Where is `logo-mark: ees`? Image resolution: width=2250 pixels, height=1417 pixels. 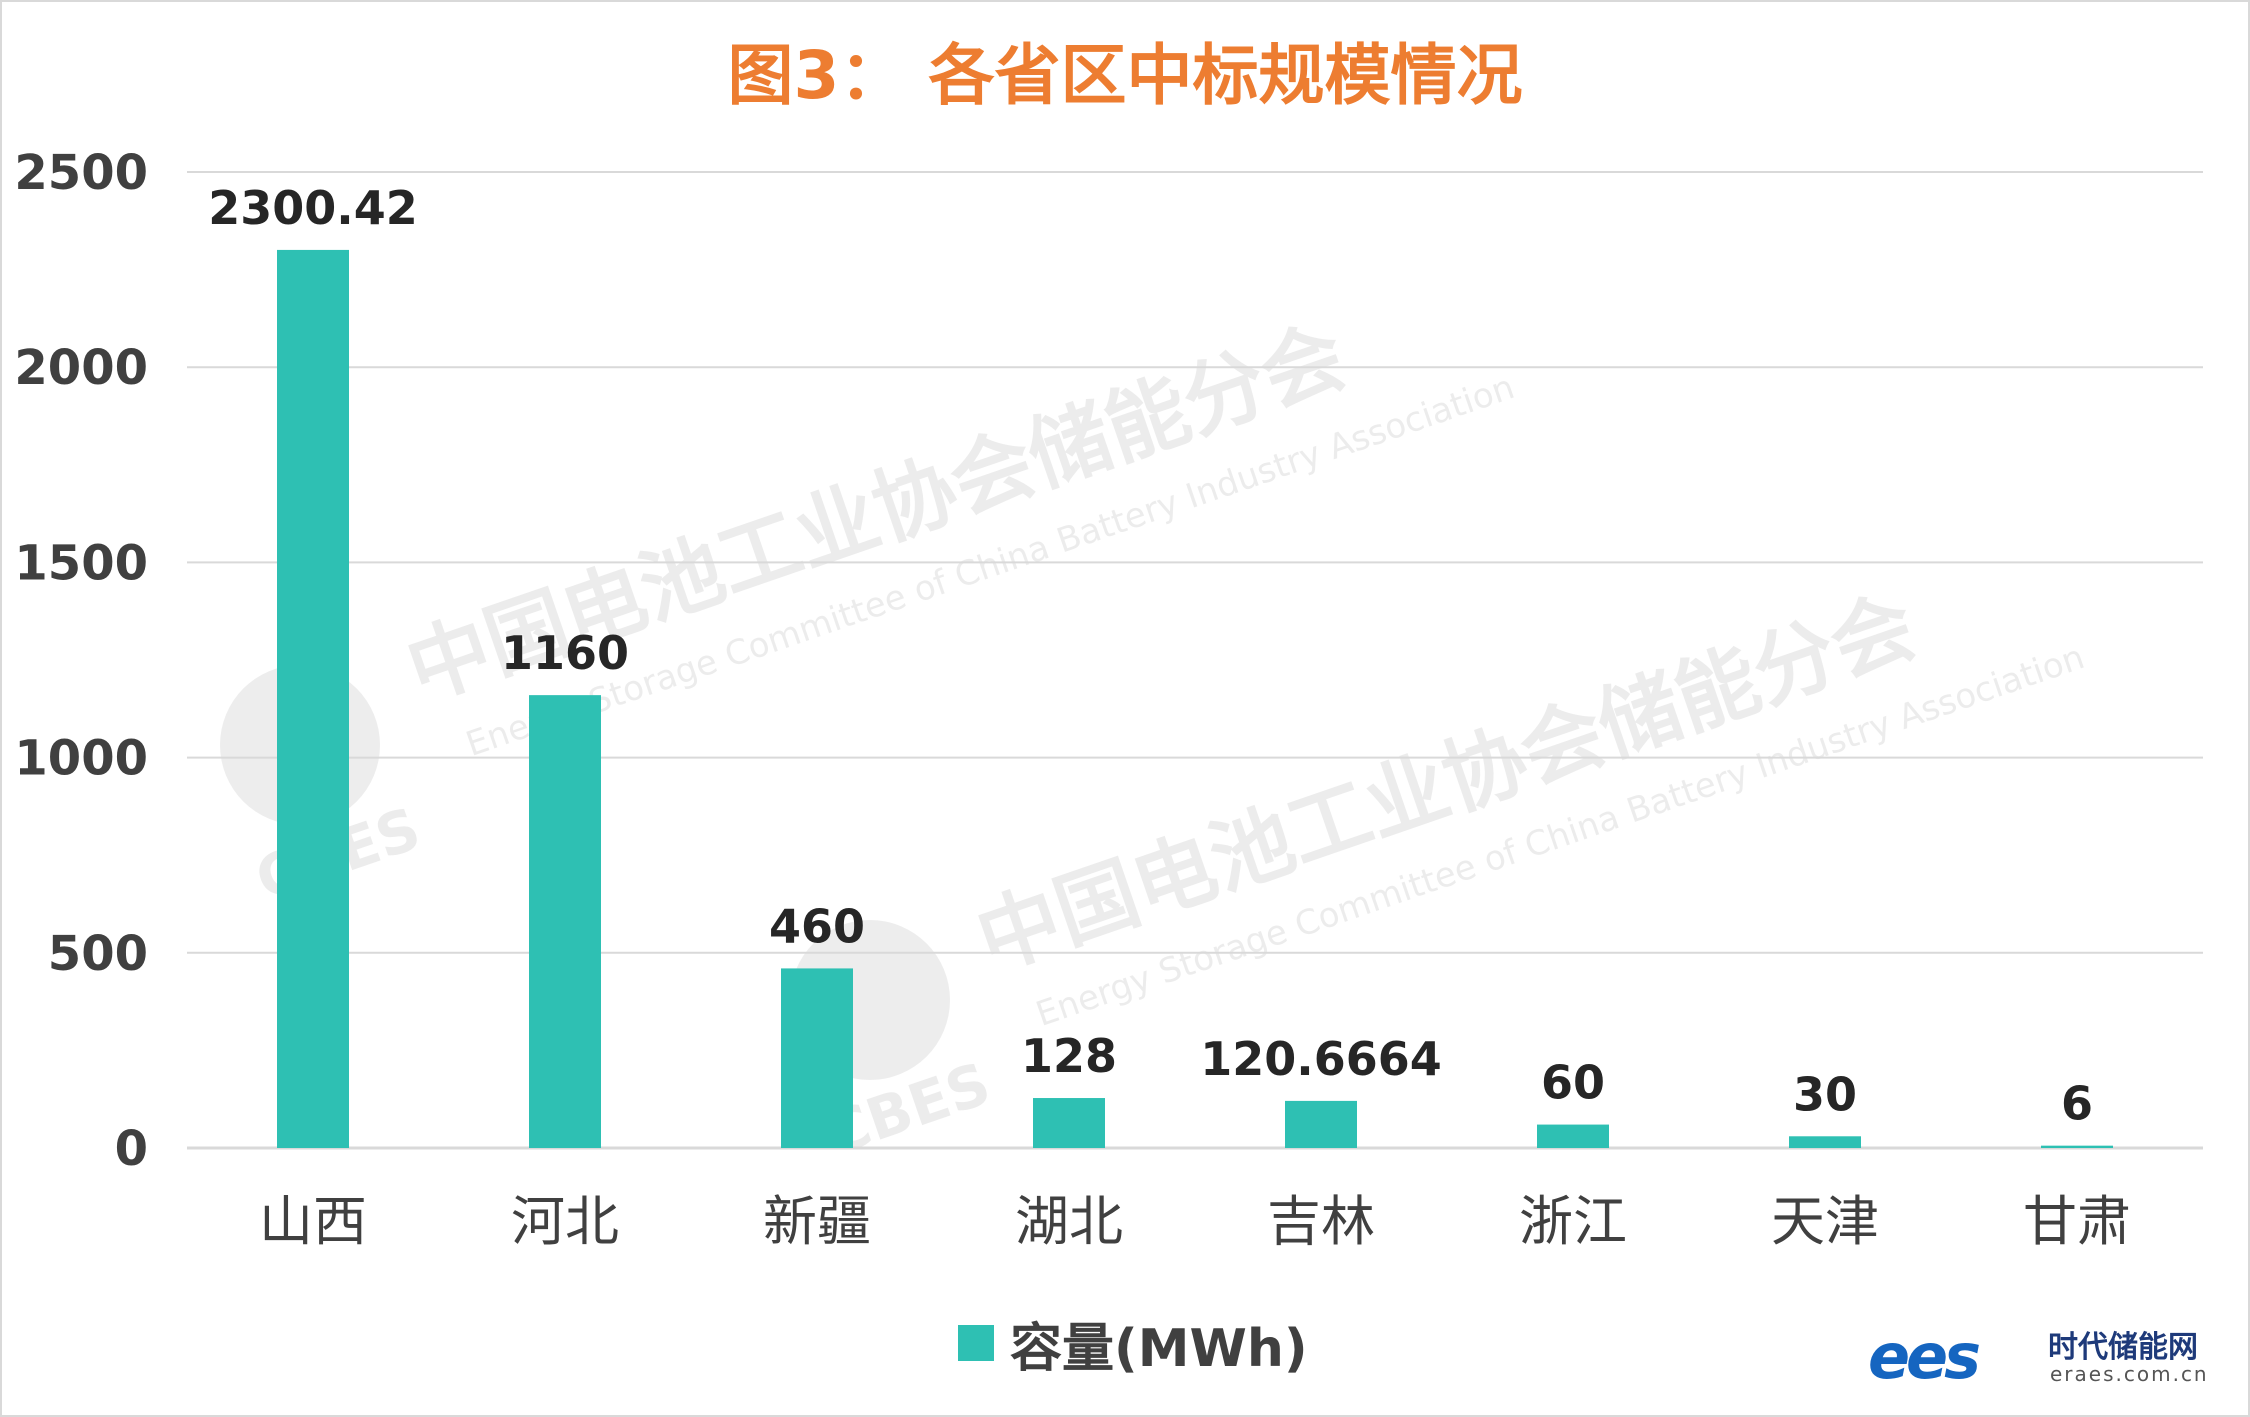
logo-mark: ees is located at coordinates (1924, 1356).